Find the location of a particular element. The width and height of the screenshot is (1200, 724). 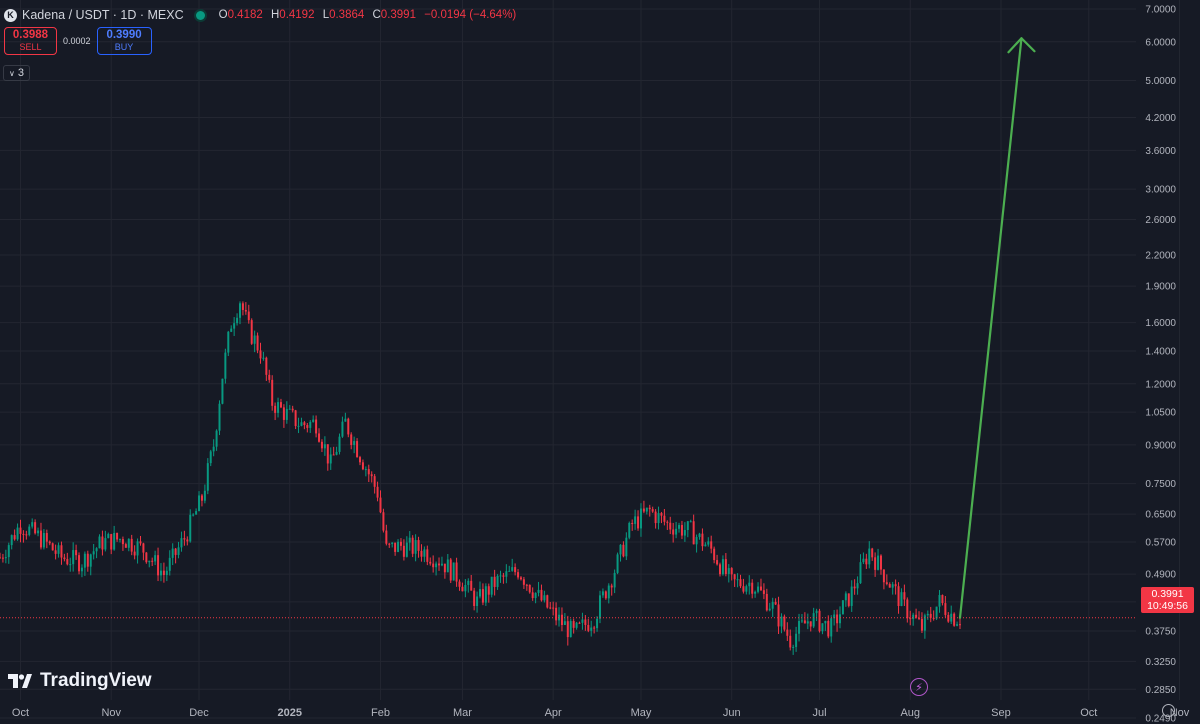

price-tick-label: 0.5700 is located at coordinates (1160, 542).